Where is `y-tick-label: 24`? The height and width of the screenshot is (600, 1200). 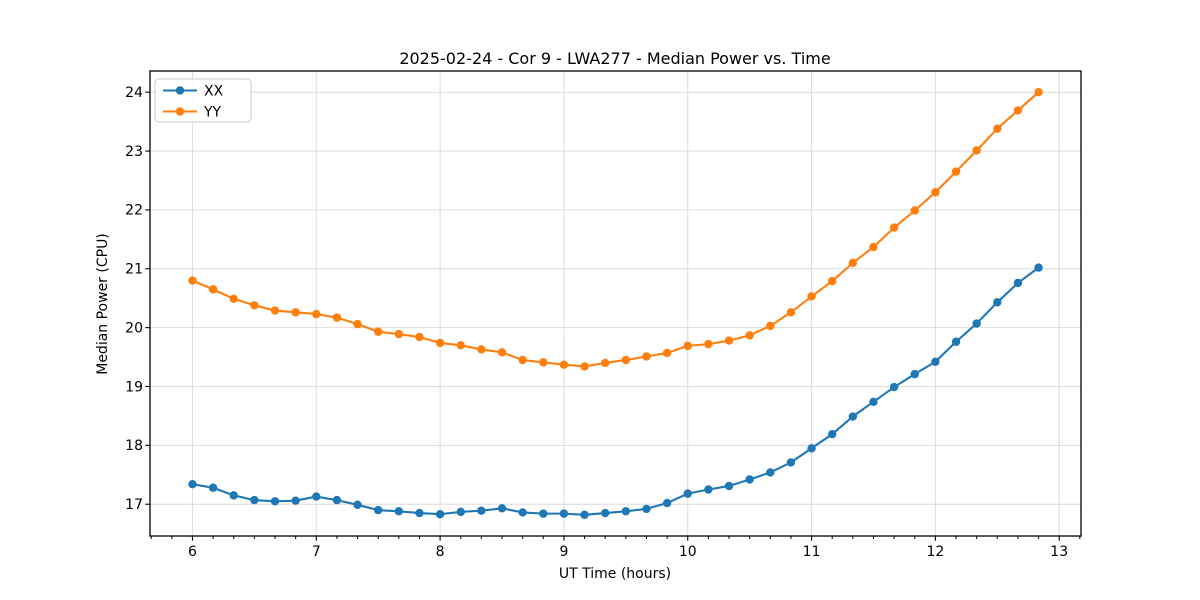
y-tick-label: 24 is located at coordinates (134, 93).